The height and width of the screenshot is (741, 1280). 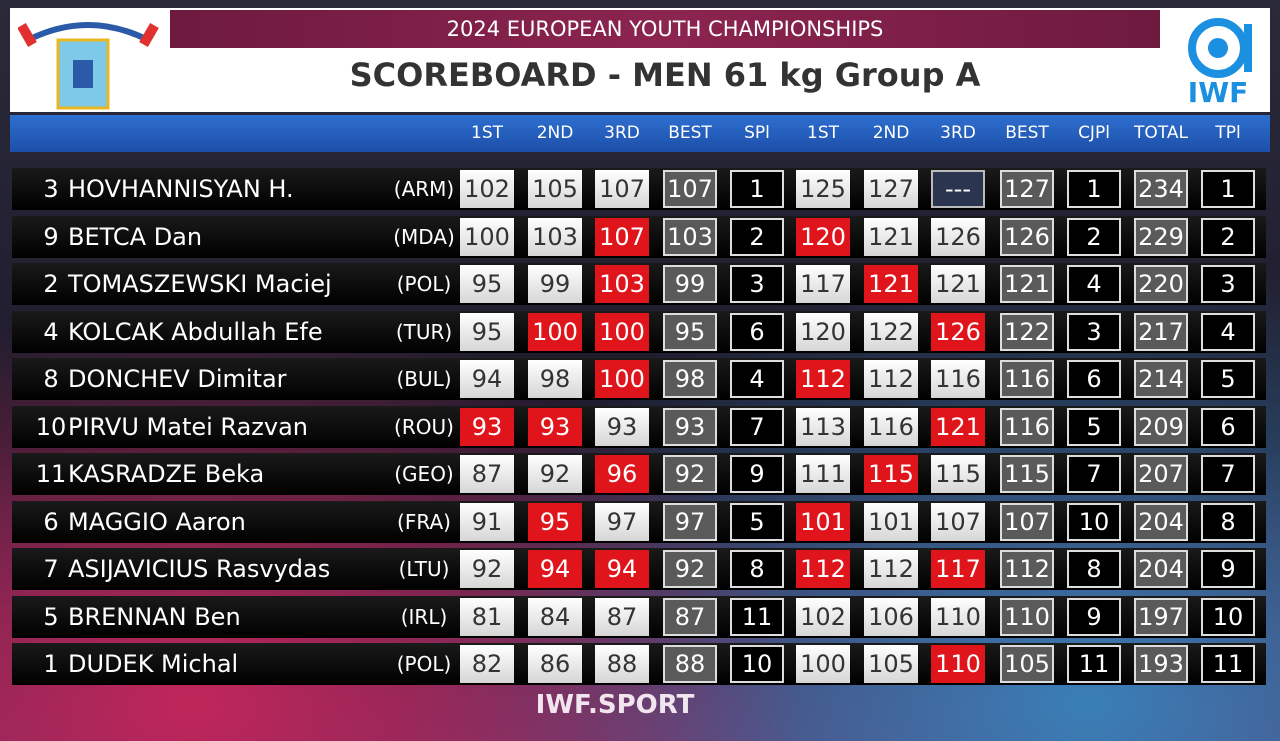 What do you see at coordinates (1027, 616) in the screenshot?
I see `cj-best: 110` at bounding box center [1027, 616].